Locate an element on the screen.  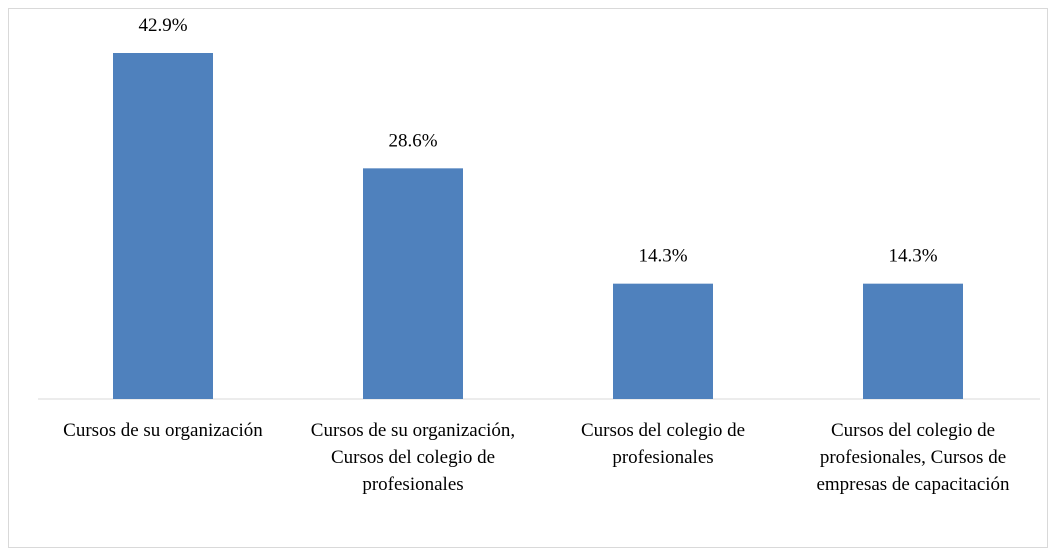
data-label: 42.9% is located at coordinates (162, 25).